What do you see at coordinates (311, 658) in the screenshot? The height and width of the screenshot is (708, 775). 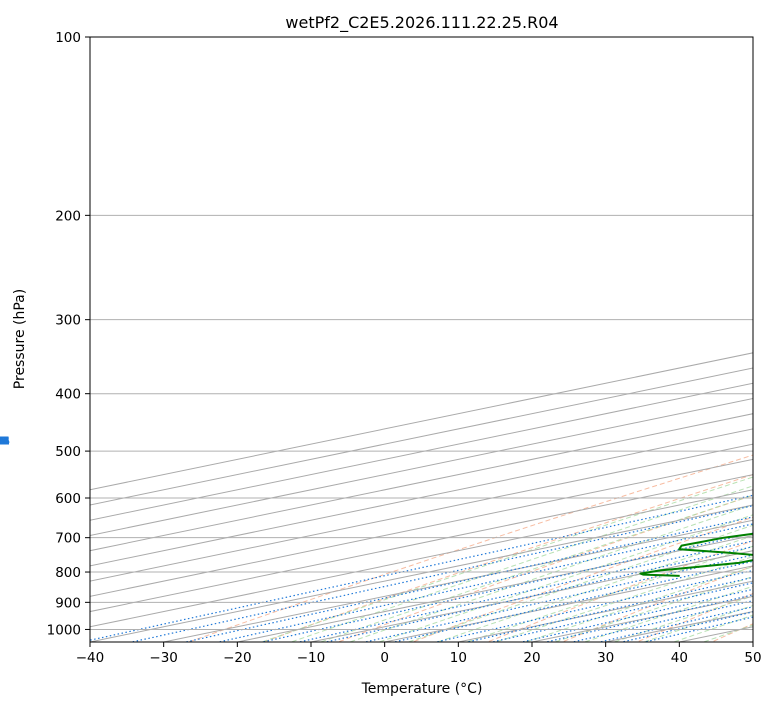 I see `x-tick-label: −10` at bounding box center [311, 658].